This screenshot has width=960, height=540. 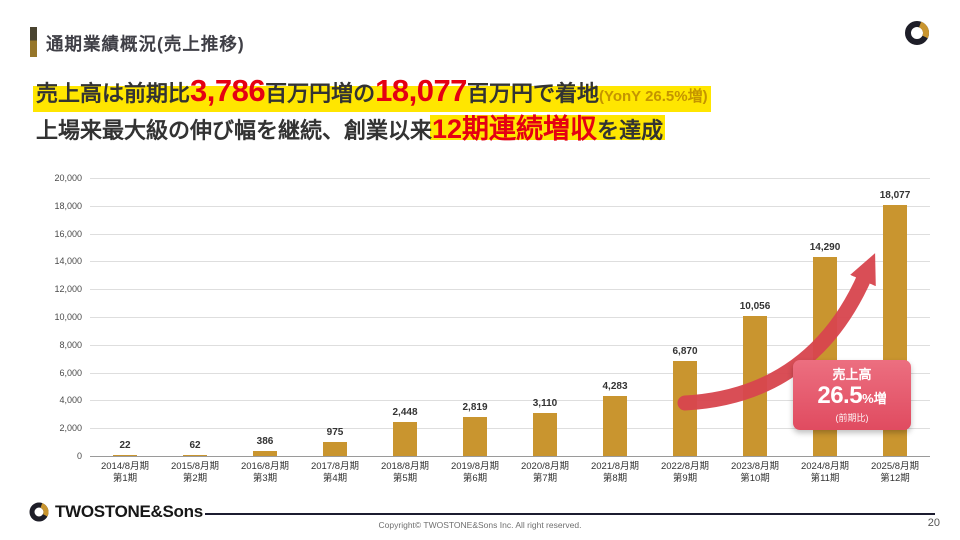 I want to click on x-tick-label: 2019/8月期 第6期, so click(x=475, y=472).